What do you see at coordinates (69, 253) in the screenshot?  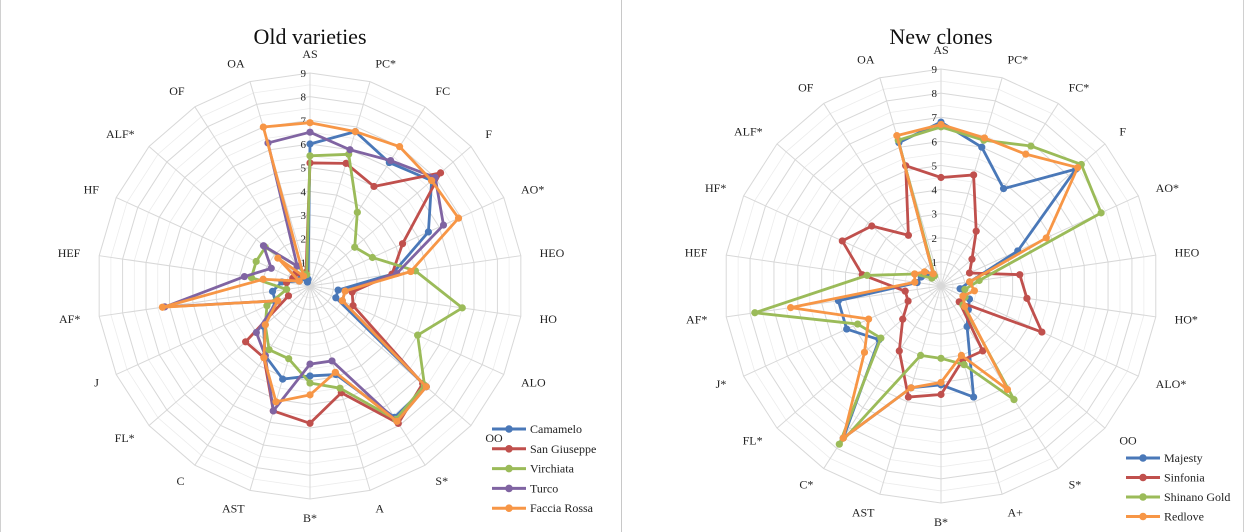 I see `axis-label-hef: HEF` at bounding box center [69, 253].